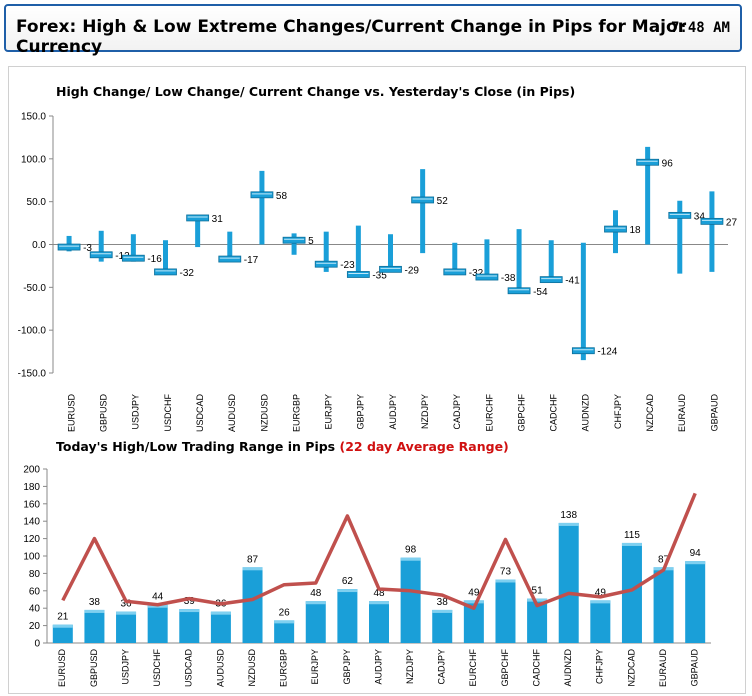  What do you see at coordinates (347, 265) in the screenshot?
I see `current-value-label: -23` at bounding box center [347, 265].